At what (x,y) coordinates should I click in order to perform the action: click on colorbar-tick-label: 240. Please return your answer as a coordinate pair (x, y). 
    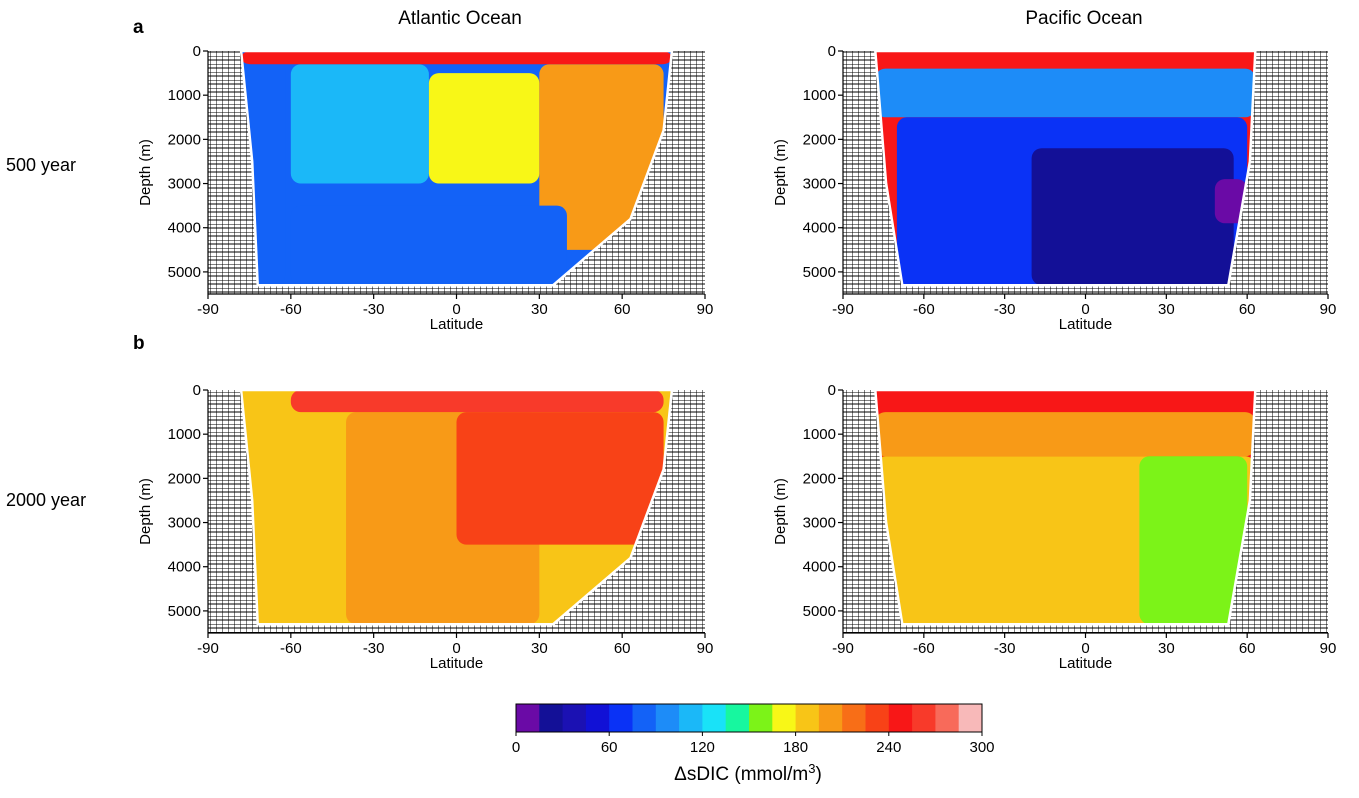
    Looking at the image, I should click on (888, 747).